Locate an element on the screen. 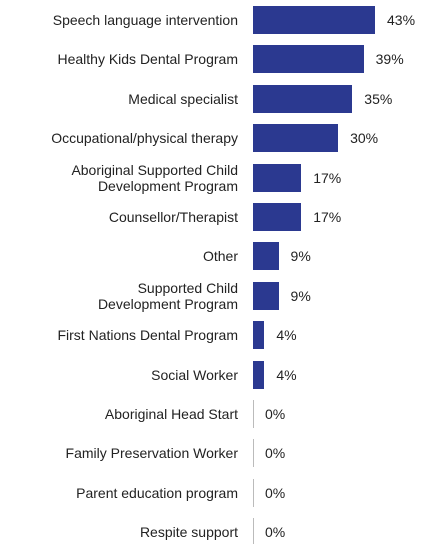 Image resolution: width=422 pixels, height=544 pixels. category-label: Medical specialist is located at coordinates (183, 98).